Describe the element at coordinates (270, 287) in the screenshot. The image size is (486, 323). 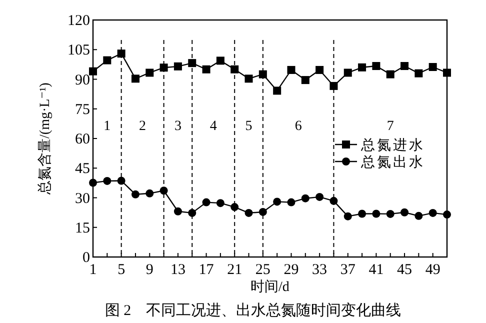
I see `x-label: 时间/d` at that location.